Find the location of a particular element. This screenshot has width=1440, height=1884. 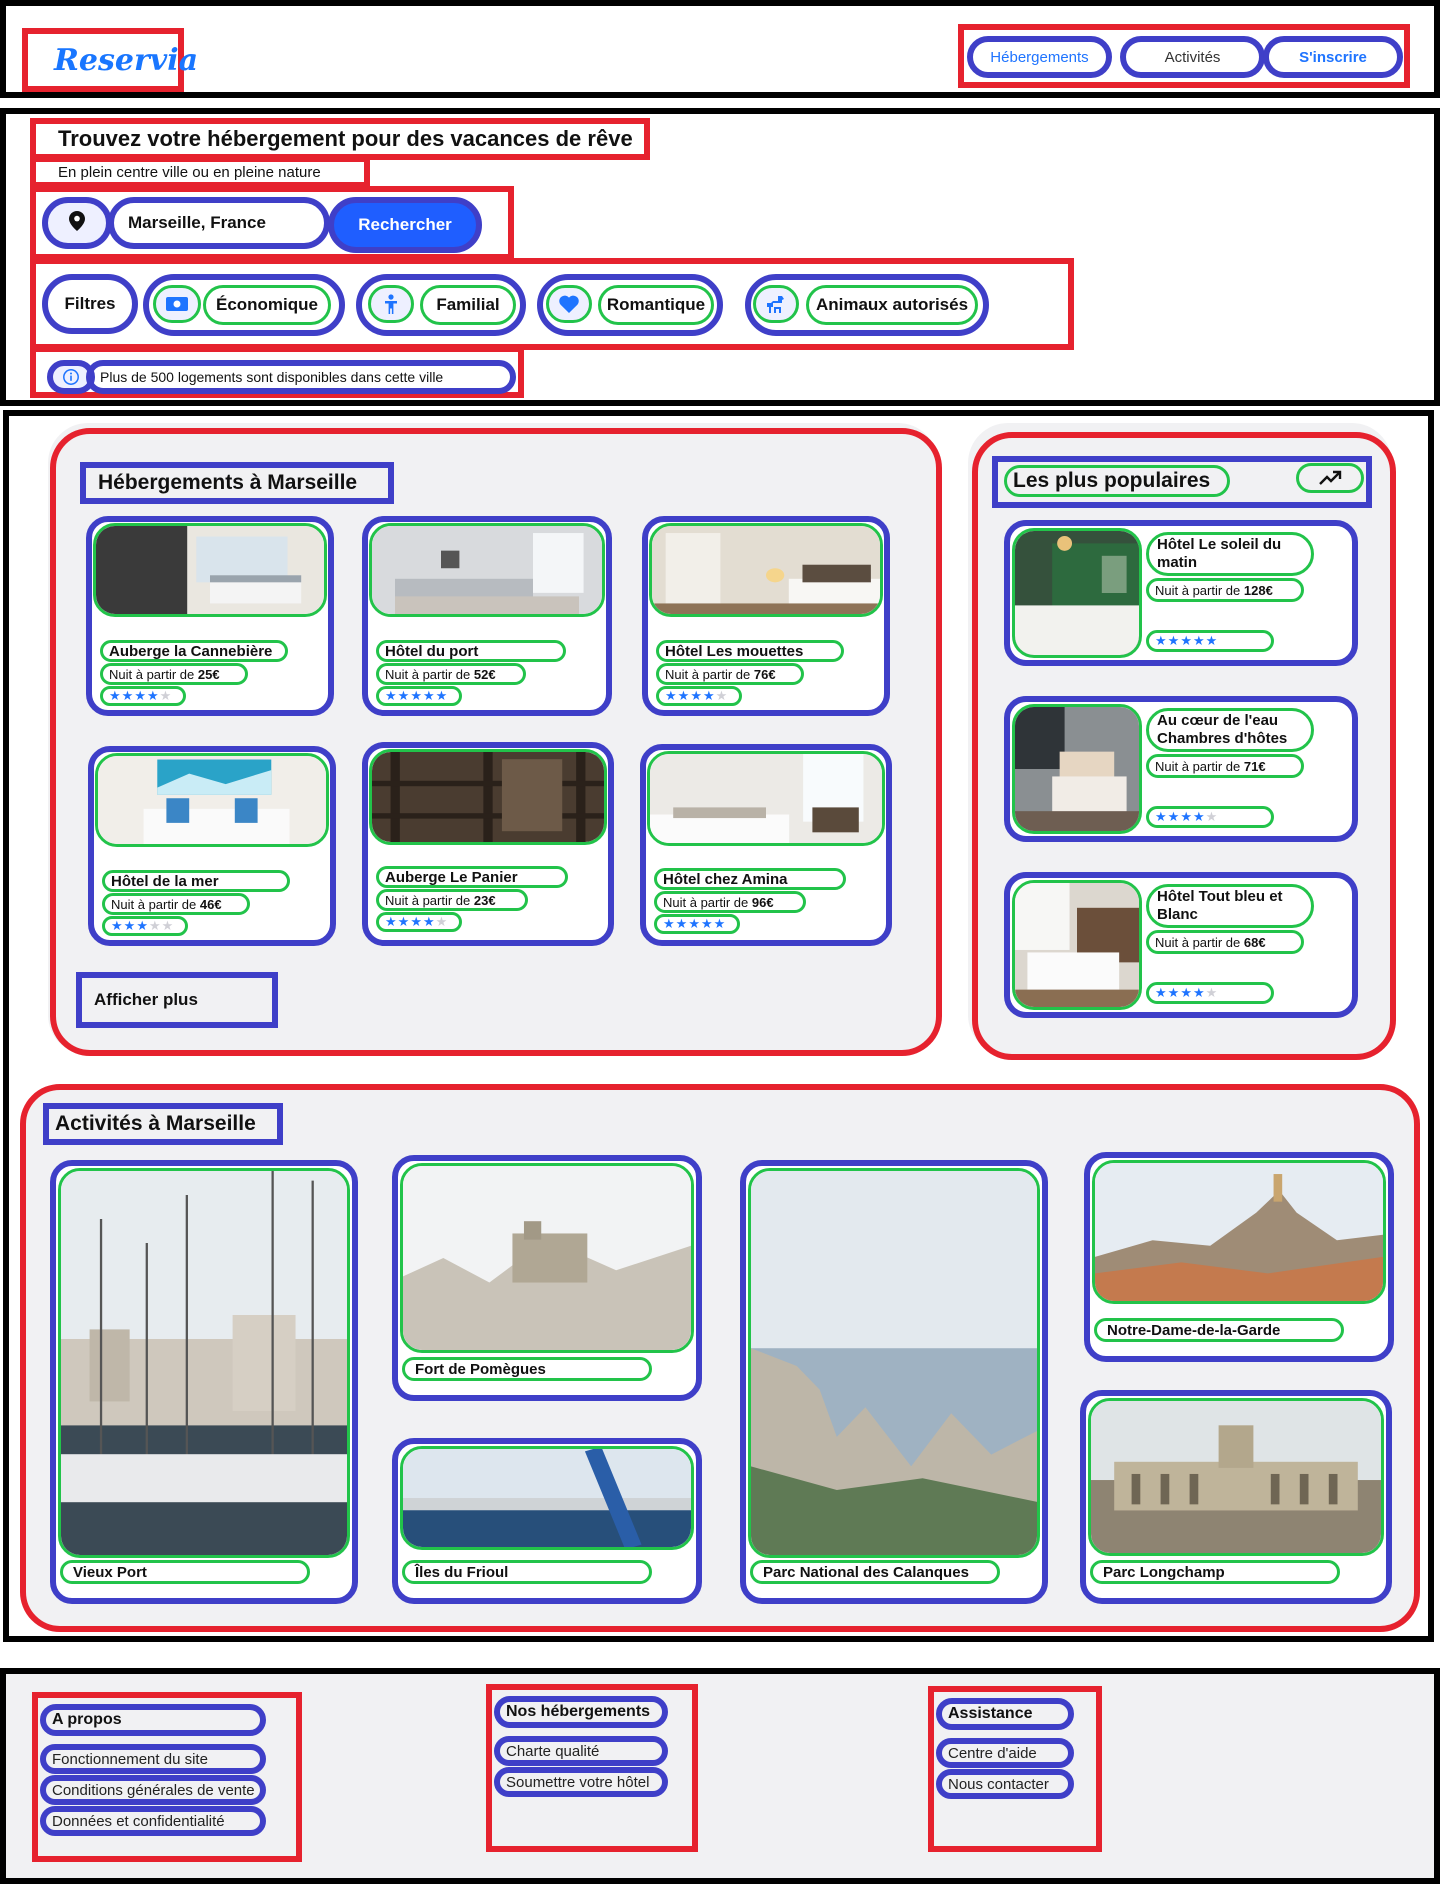

hebergement-rating: ★★★★★ is located at coordinates (697, 924).